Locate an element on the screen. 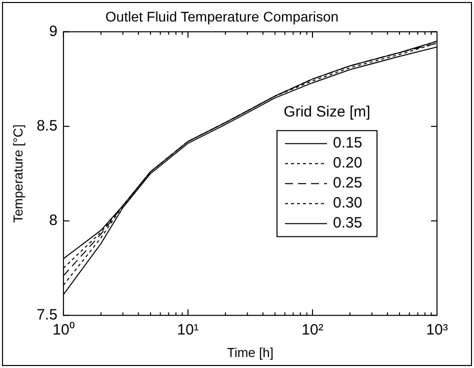 The height and width of the screenshot is (368, 474). legend-label: 0.35 is located at coordinates (347, 223).